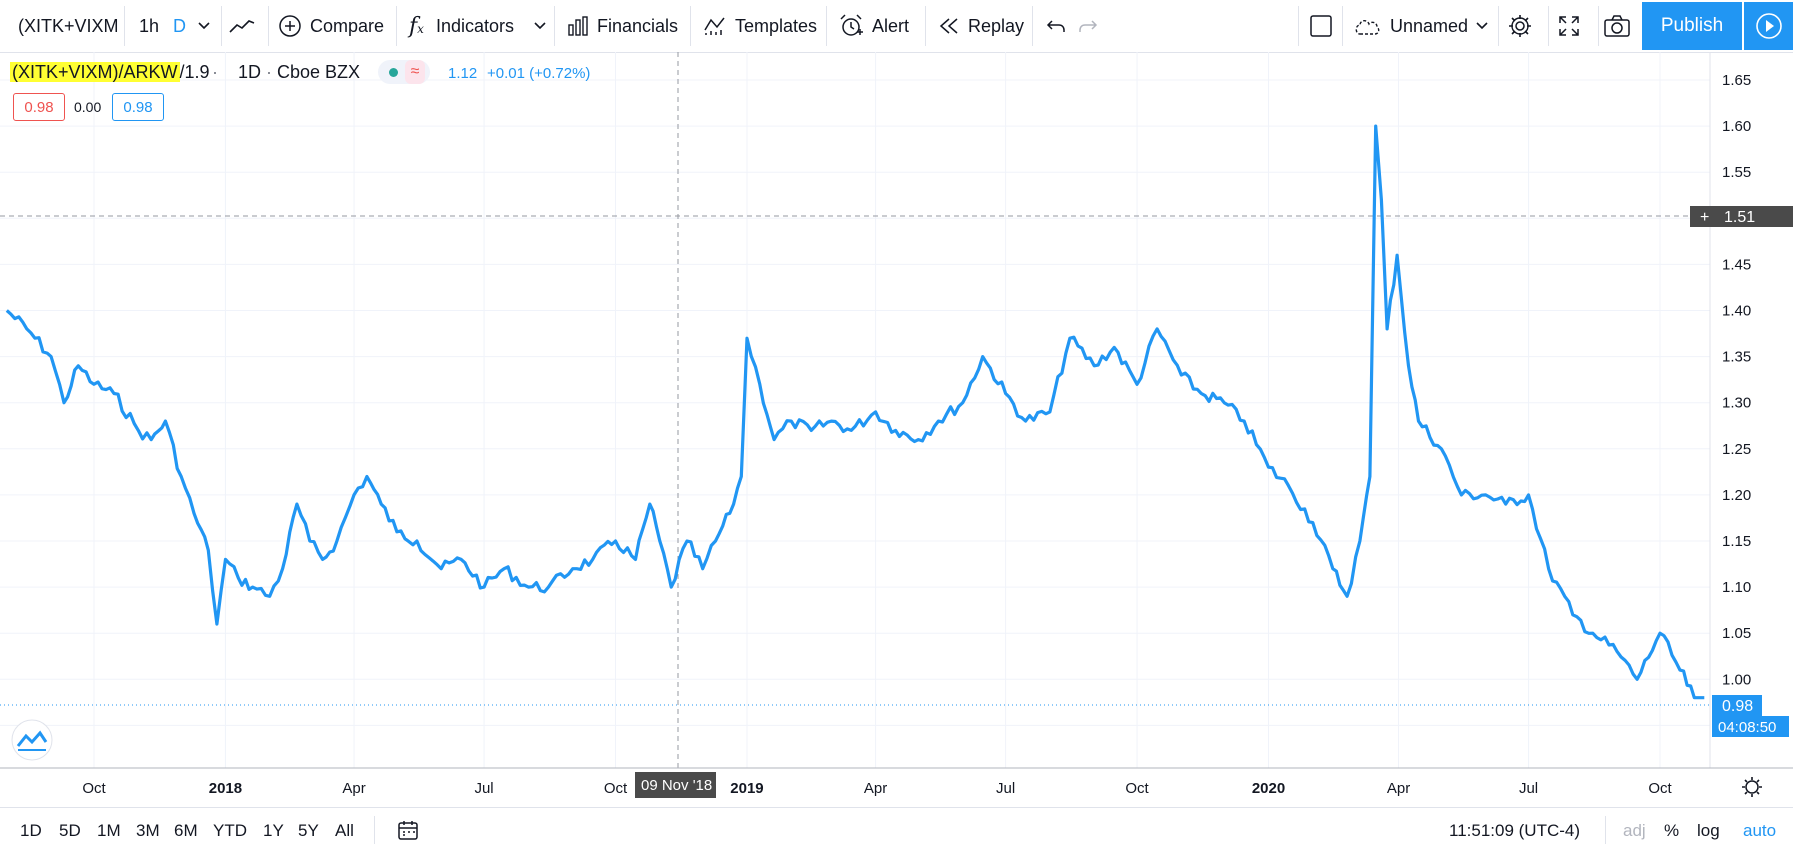 The height and width of the screenshot is (853, 1793). Describe the element at coordinates (290, 26) in the screenshot. I see `add-circle-icon` at that location.